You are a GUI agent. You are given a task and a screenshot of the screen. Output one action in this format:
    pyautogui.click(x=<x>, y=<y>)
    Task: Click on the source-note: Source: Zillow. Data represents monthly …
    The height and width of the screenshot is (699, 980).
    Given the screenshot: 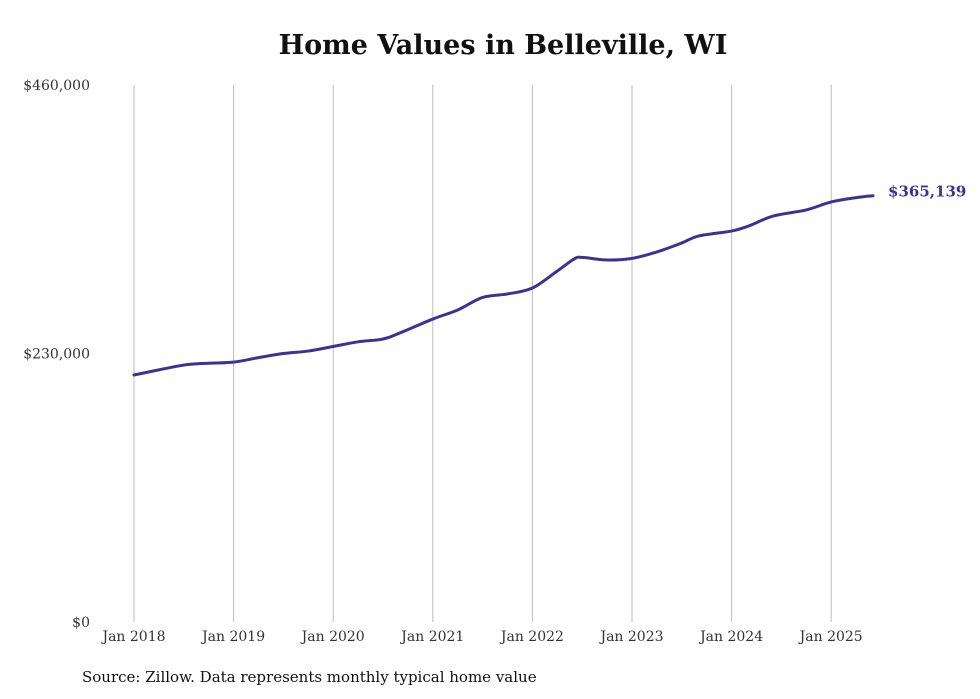 What is the action you would take?
    pyautogui.click(x=309, y=677)
    